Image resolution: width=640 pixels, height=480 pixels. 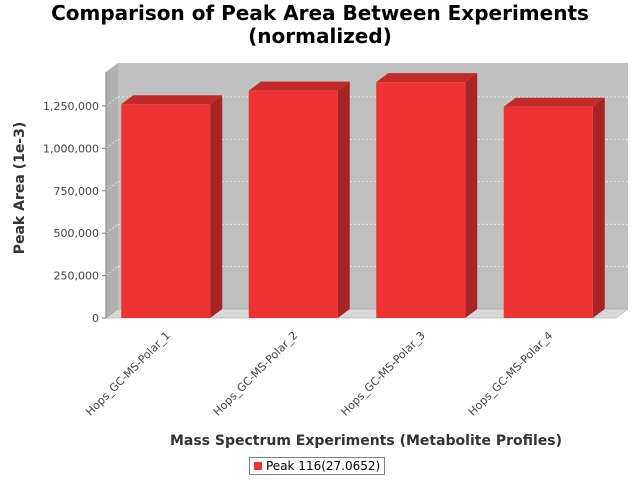 What do you see at coordinates (320, 36) in the screenshot?
I see `chart-title-line-2: (normalized)` at bounding box center [320, 36].